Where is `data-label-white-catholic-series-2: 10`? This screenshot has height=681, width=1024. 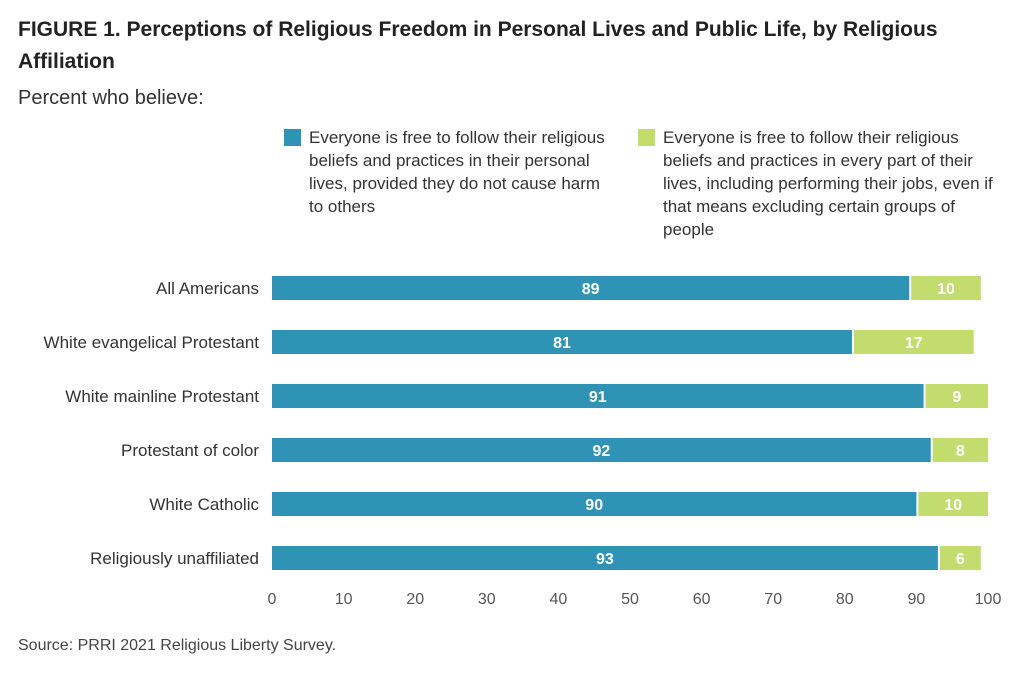 data-label-white-catholic-series-2: 10 is located at coordinates (953, 505).